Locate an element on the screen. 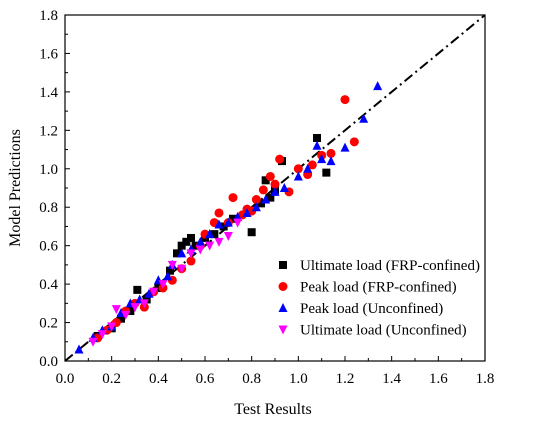 The height and width of the screenshot is (428, 550). y-tick-label: 0.2 is located at coordinates (48, 324).